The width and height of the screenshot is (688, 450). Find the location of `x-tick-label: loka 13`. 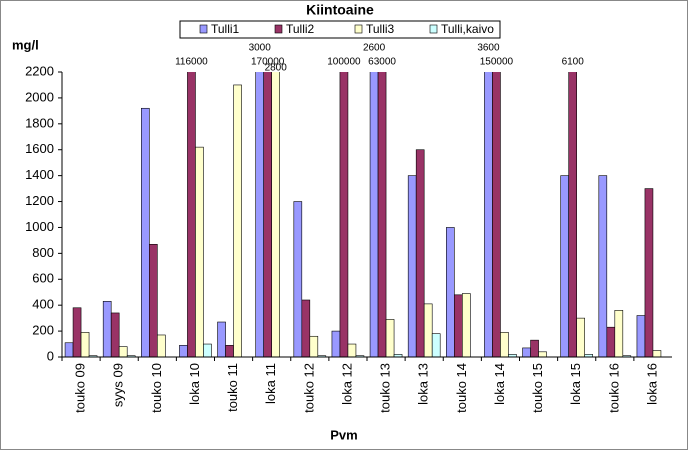

x-tick-label: loka 13 is located at coordinates (423, 384).